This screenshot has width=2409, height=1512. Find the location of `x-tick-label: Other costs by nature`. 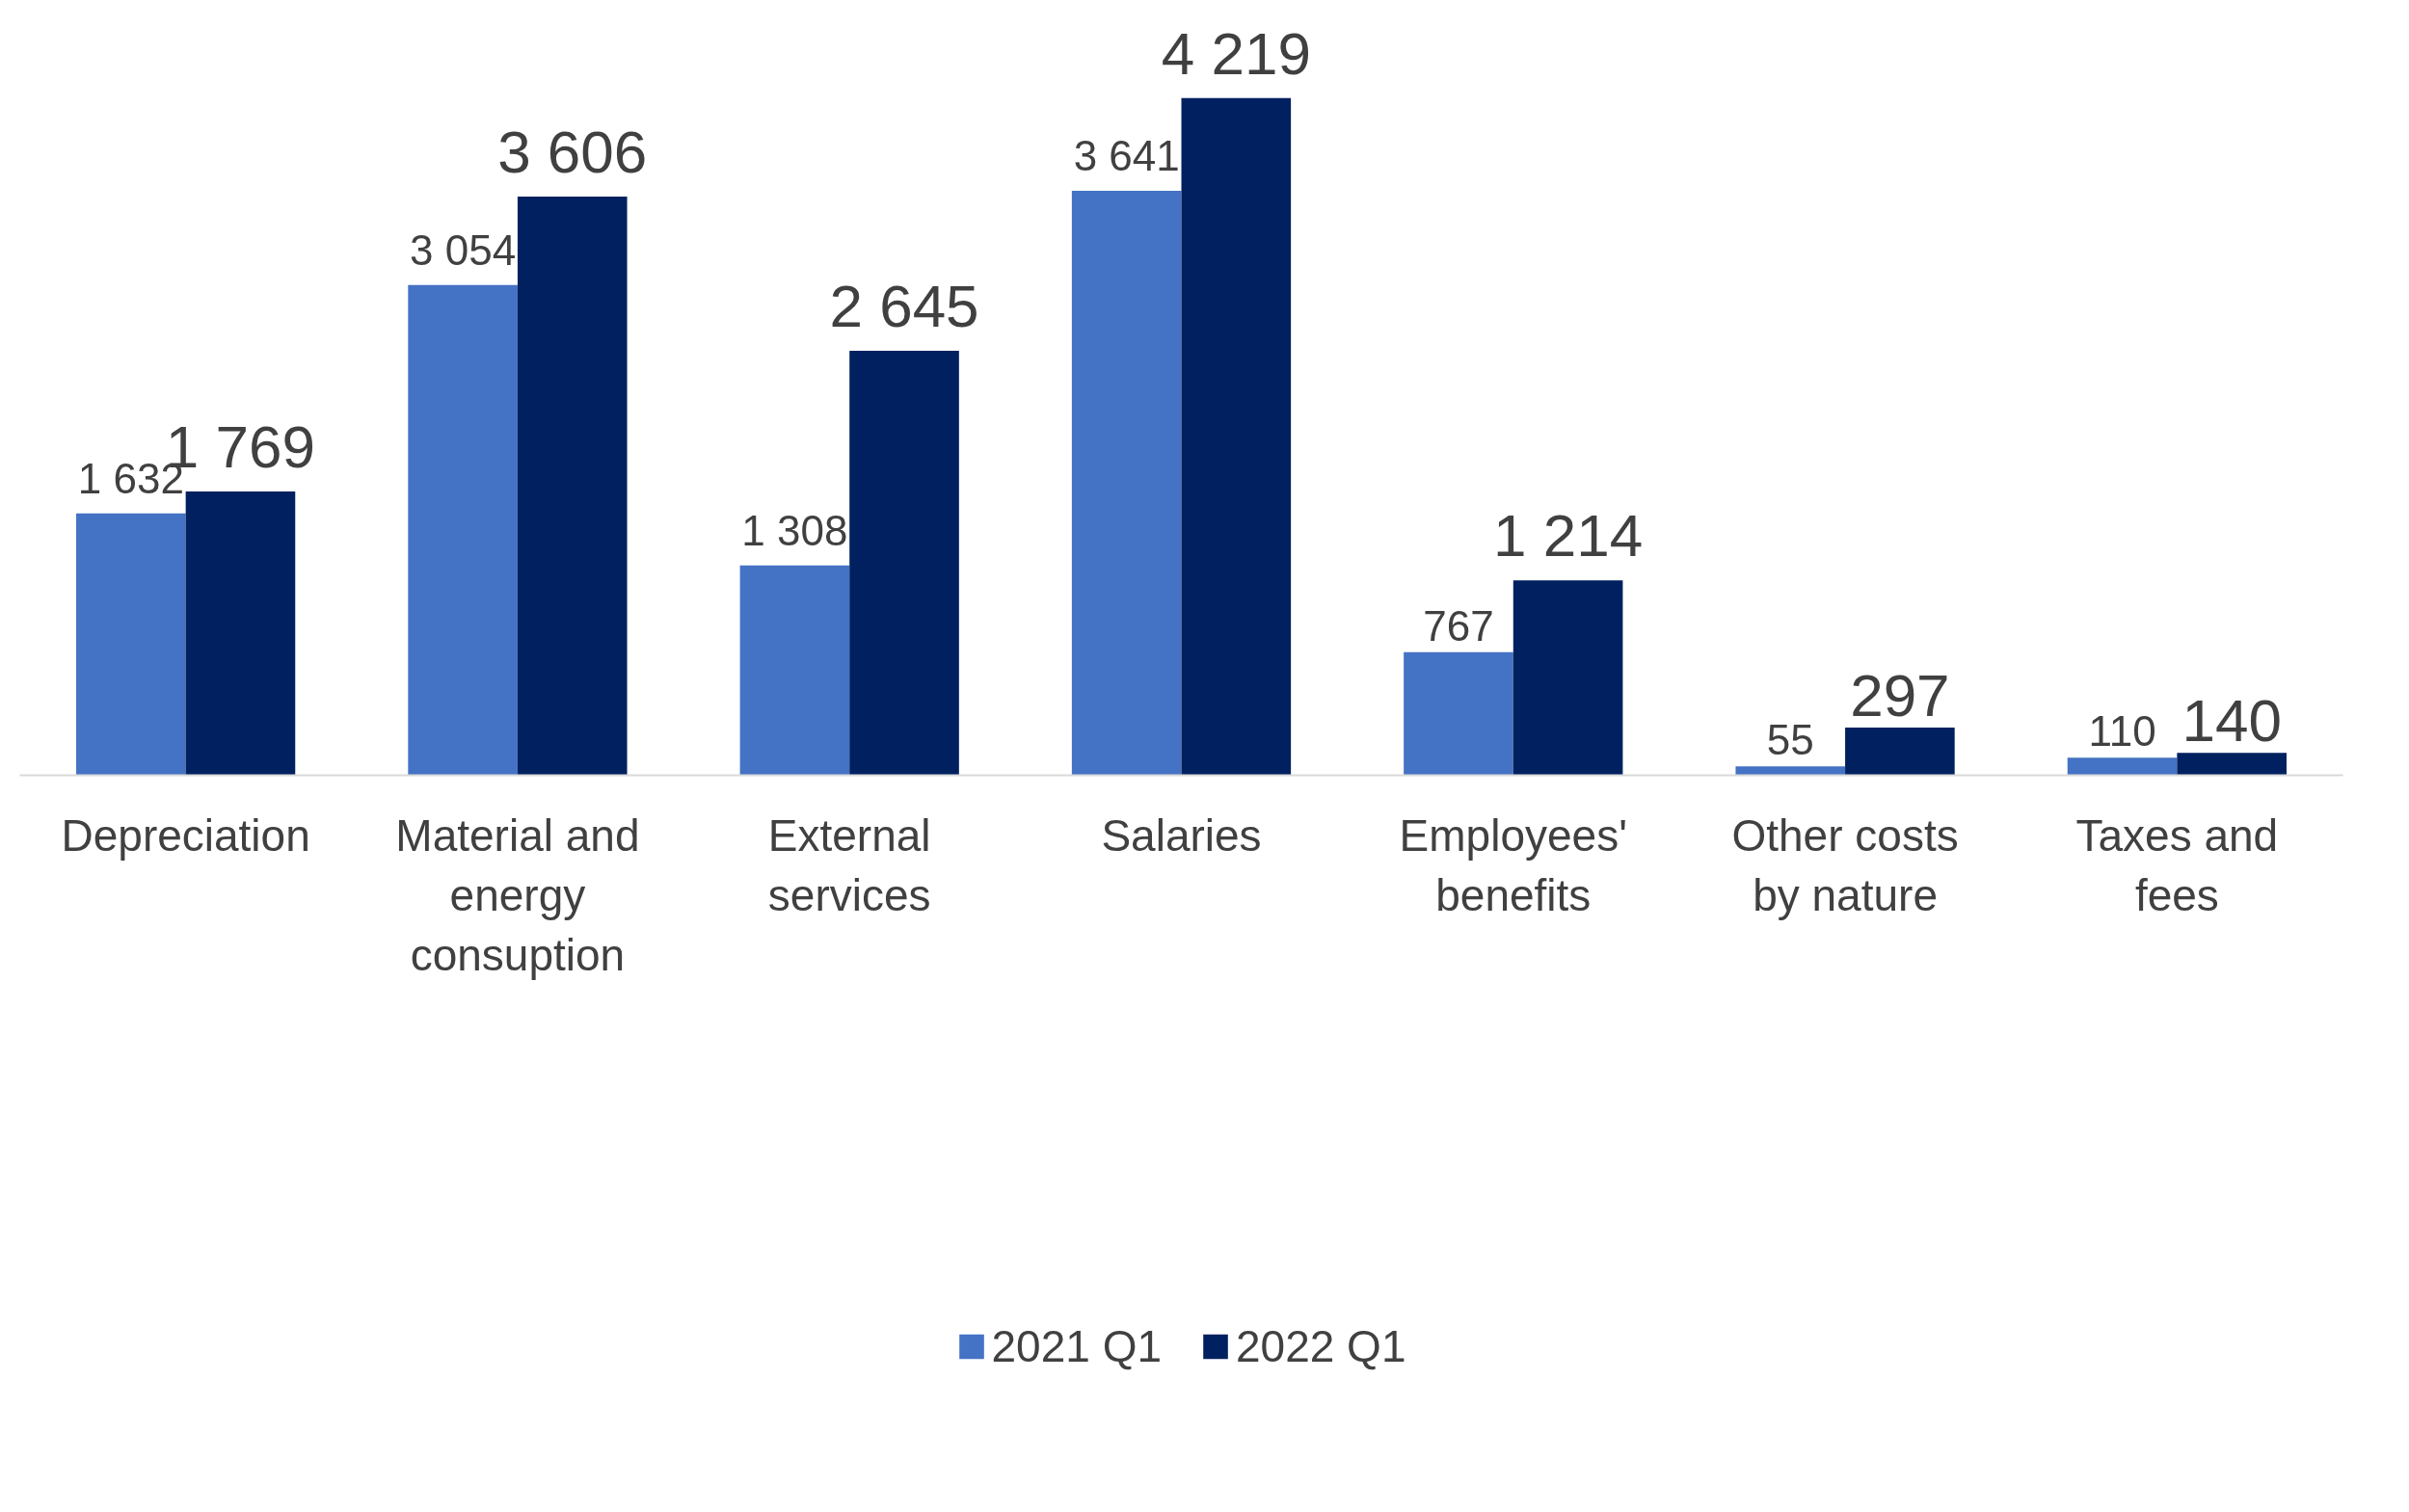

x-tick-label: Other costs by nature is located at coordinates (1845, 864).